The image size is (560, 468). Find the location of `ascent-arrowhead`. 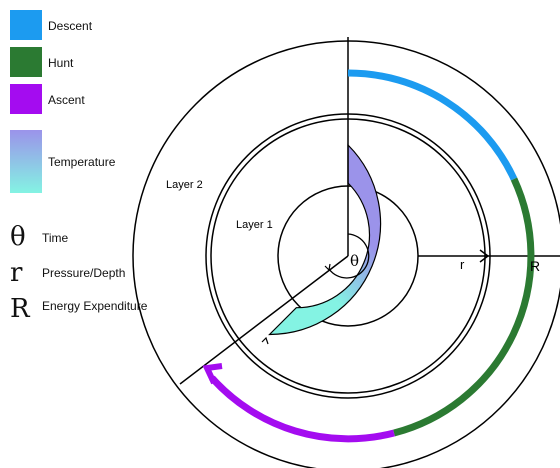

ascent-arrowhead is located at coordinates (212, 374).